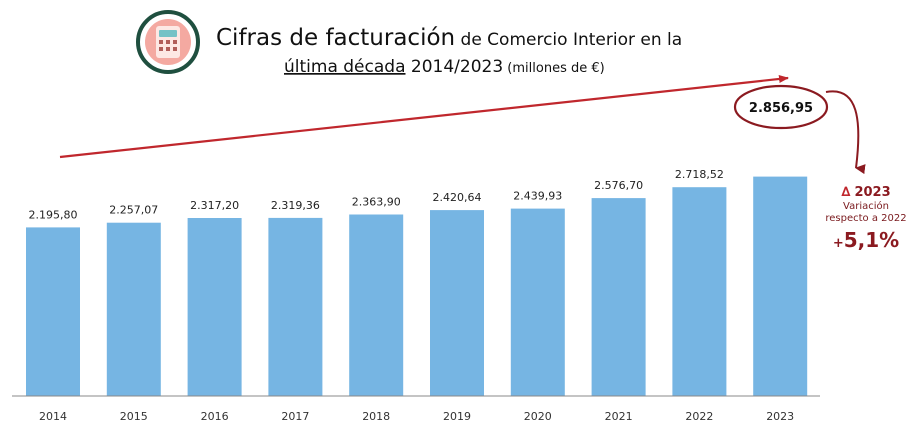  Describe the element at coordinates (376, 202) in the screenshot. I see `value-label-2018: 2.363,90` at that location.